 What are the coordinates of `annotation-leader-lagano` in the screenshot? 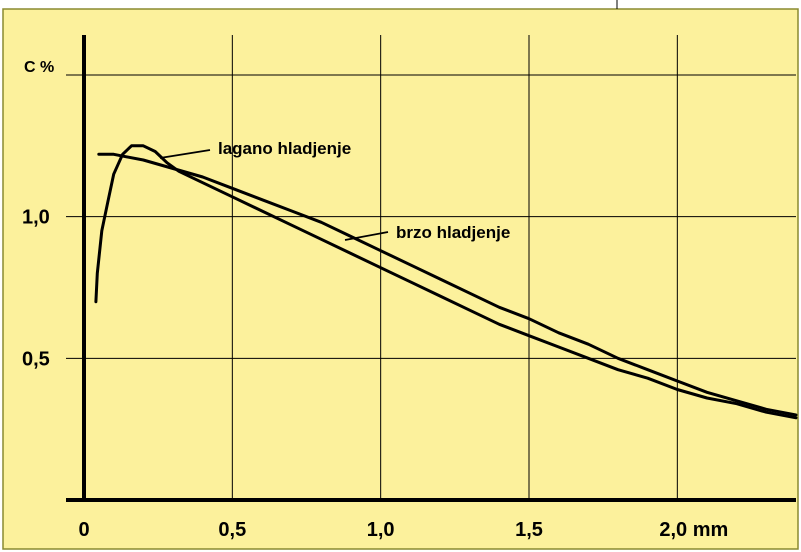 It's located at (185, 154).